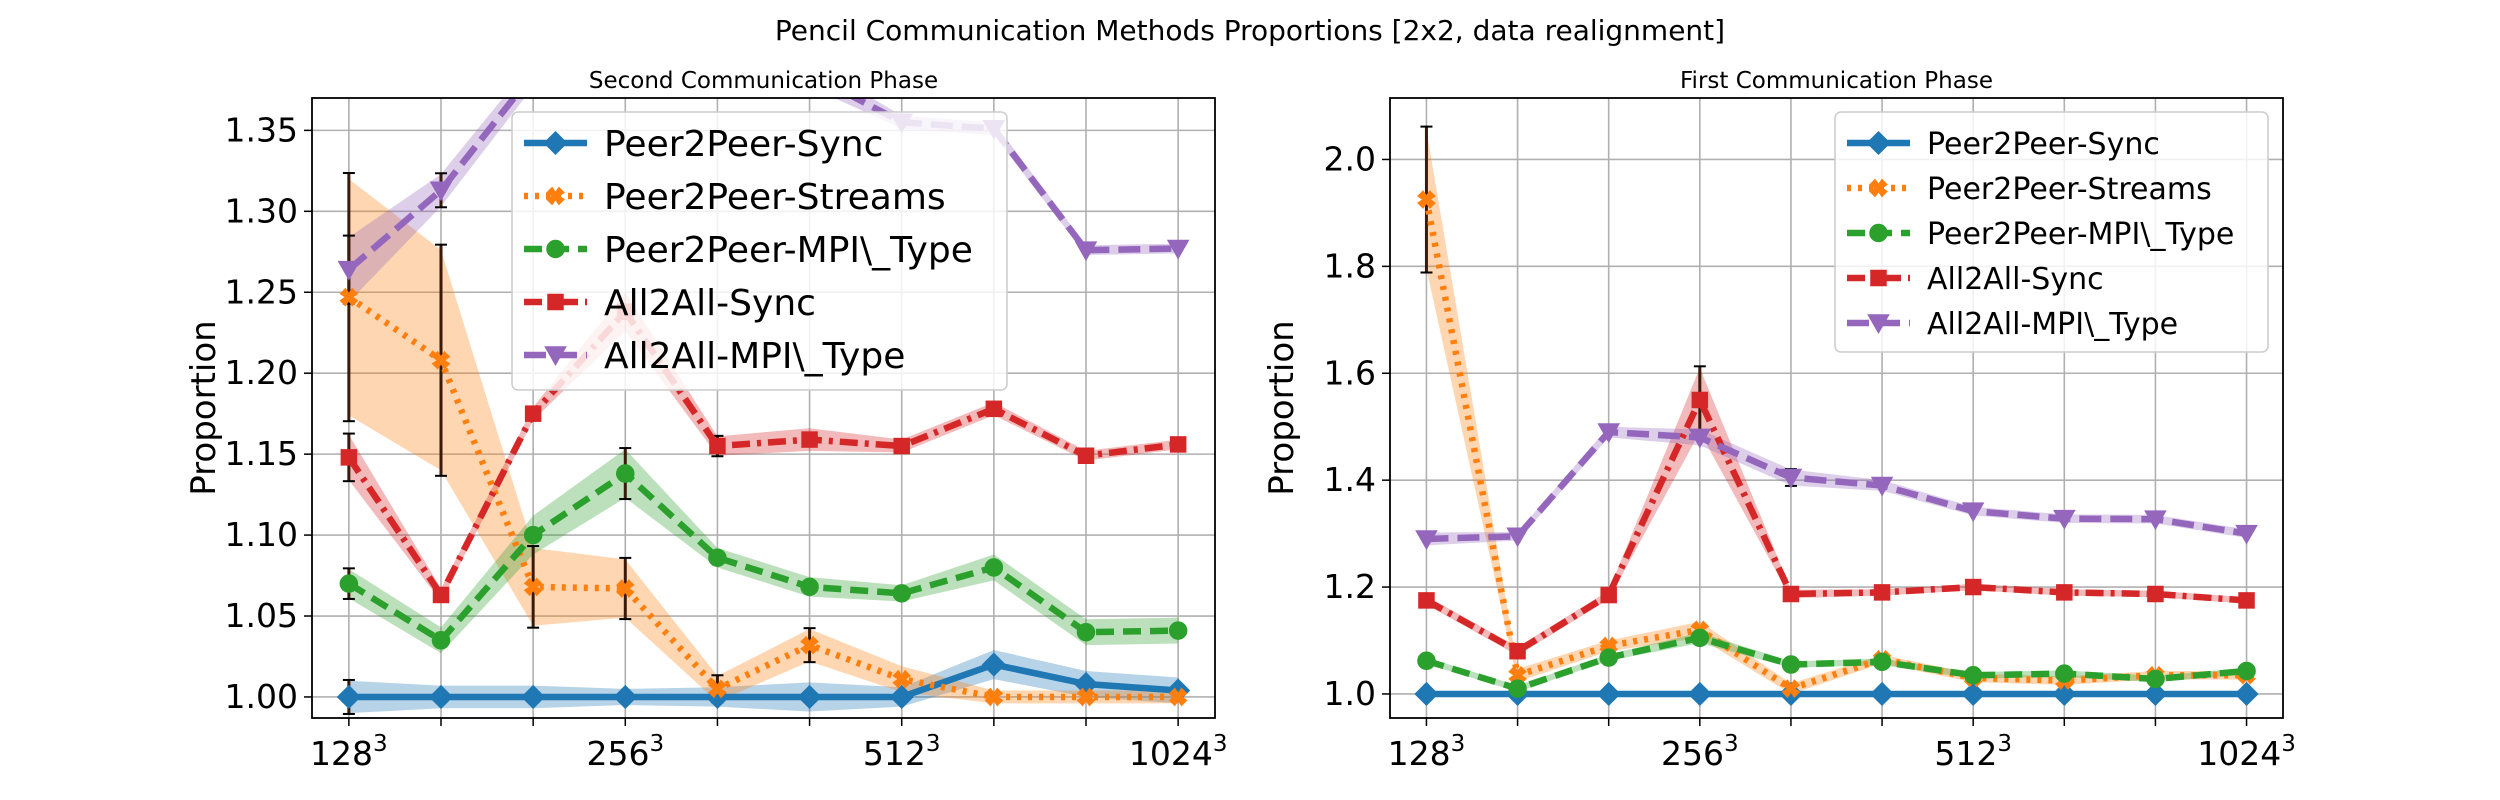  Describe the element at coordinates (625, 752) in the screenshot. I see `x-tick-label: 2563` at that location.